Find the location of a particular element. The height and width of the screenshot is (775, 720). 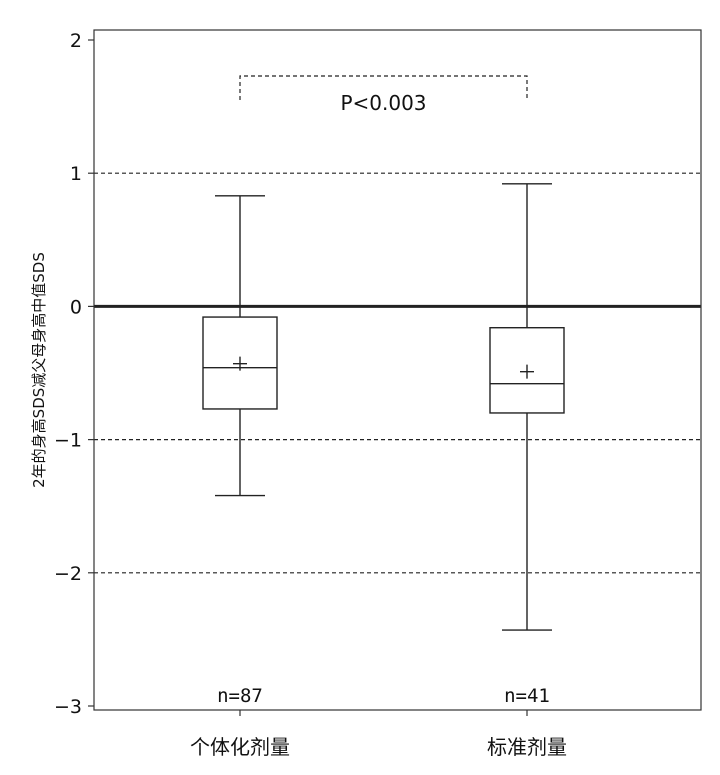

category-label: 个体化剂量 is located at coordinates (240, 747).